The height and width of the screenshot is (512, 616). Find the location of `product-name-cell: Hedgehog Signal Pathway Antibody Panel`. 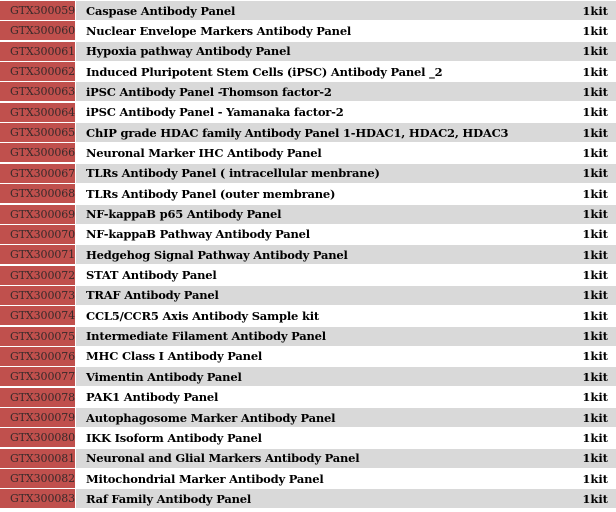

product-name-cell: Hedgehog Signal Pathway Antibody Panel is located at coordinates (306, 255).